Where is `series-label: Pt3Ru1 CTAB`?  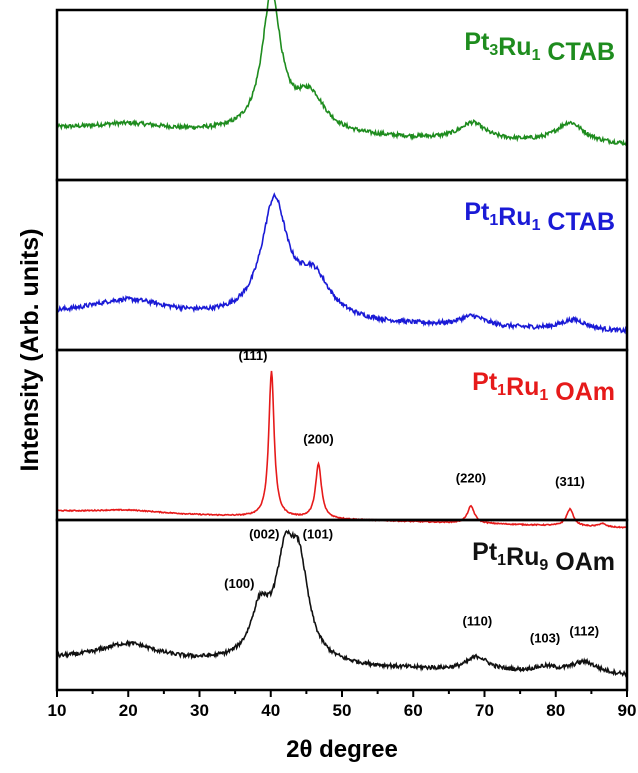 series-label: Pt3Ru1 CTAB is located at coordinates (539, 47).